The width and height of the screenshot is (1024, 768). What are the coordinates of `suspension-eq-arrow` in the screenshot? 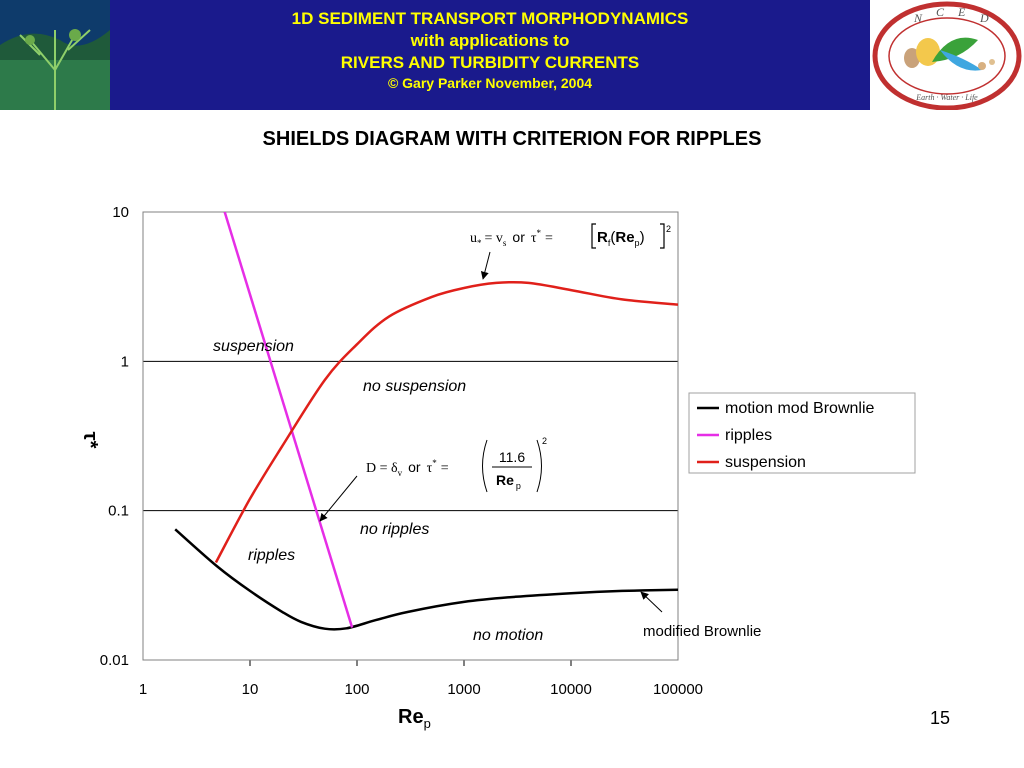 It's located at (485, 265).